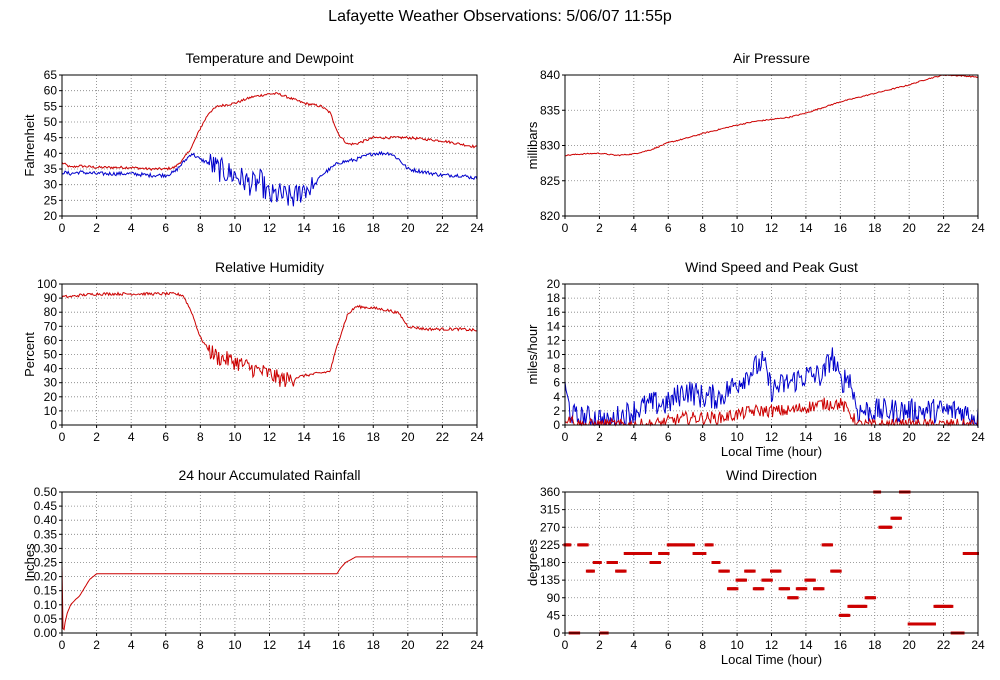 The image size is (1000, 680). Describe the element at coordinates (556, 369) in the screenshot. I see `y-tick-label: 8` at that location.